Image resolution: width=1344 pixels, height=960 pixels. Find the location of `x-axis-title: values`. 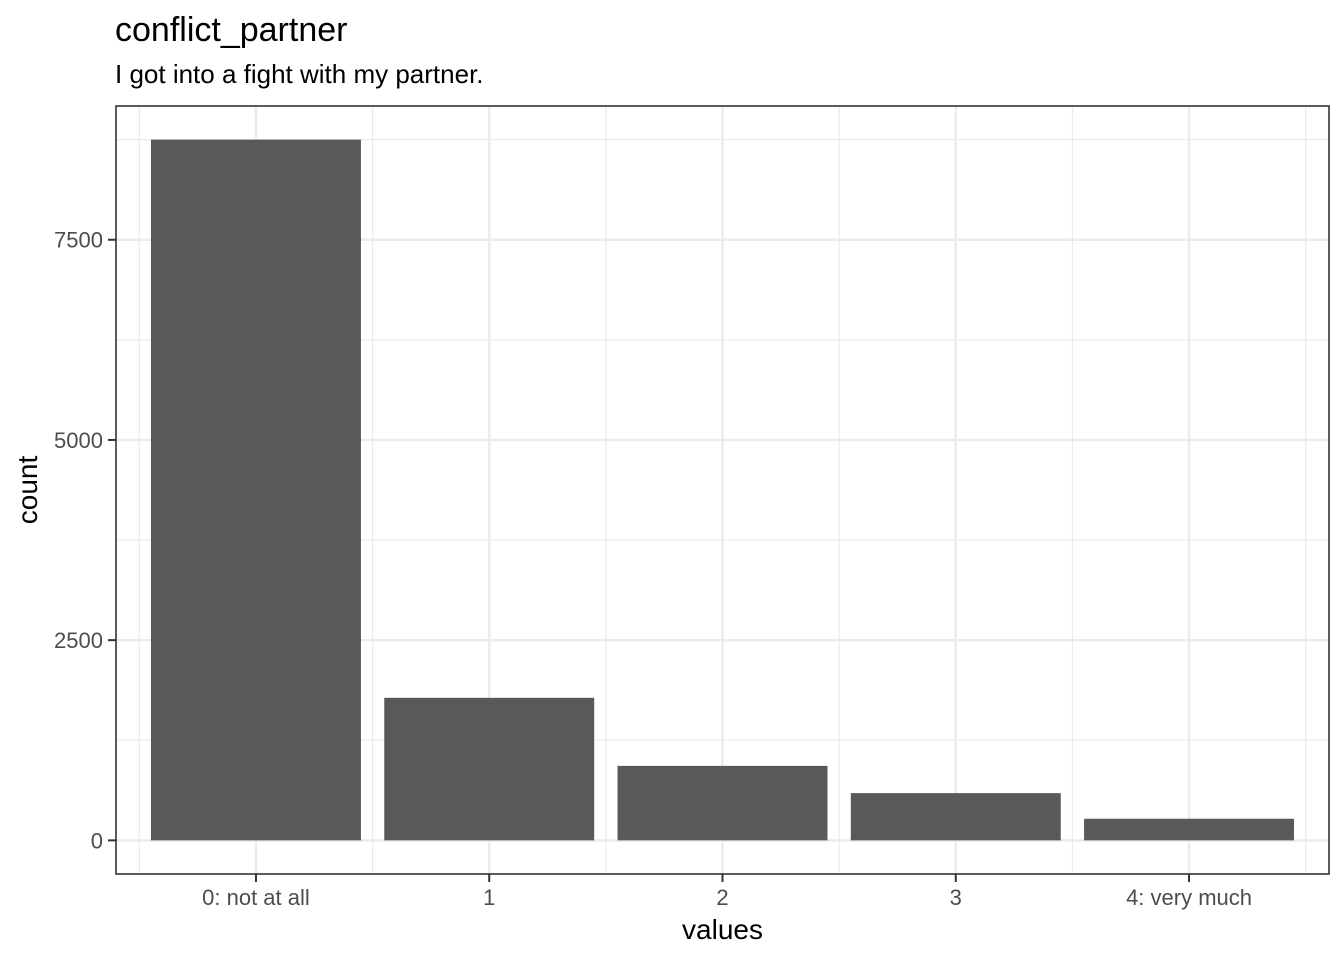

x-axis-title: values is located at coordinates (722, 929).